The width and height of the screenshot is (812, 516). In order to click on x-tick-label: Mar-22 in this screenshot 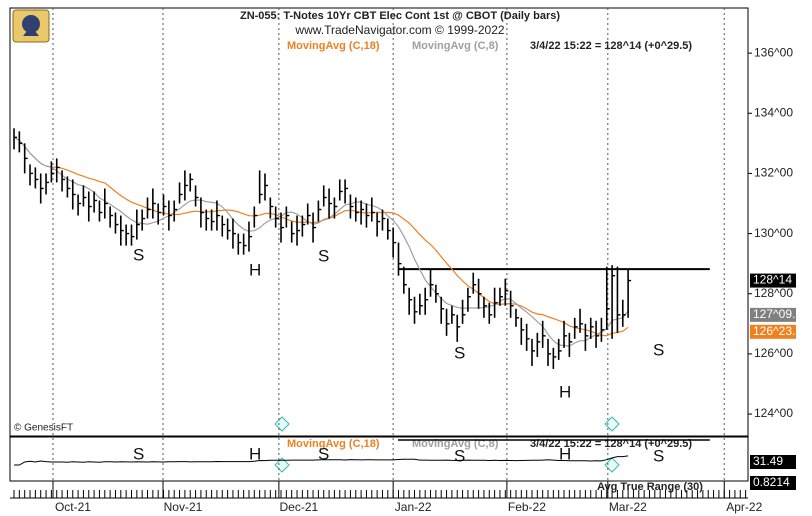, I will do `click(628, 507)`.